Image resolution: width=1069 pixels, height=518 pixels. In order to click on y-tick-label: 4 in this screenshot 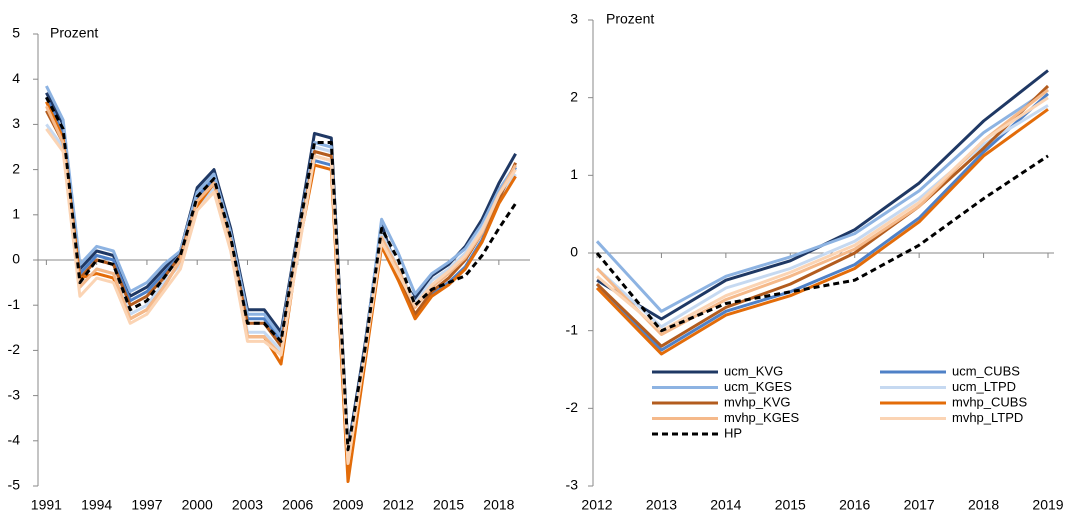, I will do `click(16, 78)`.